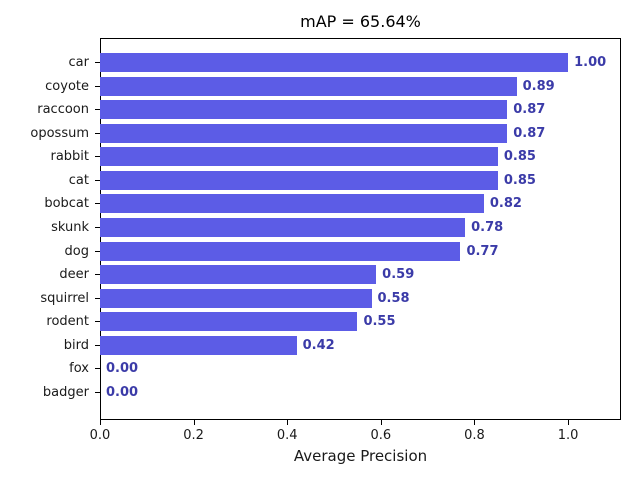  I want to click on value-label: 1.00, so click(590, 63).